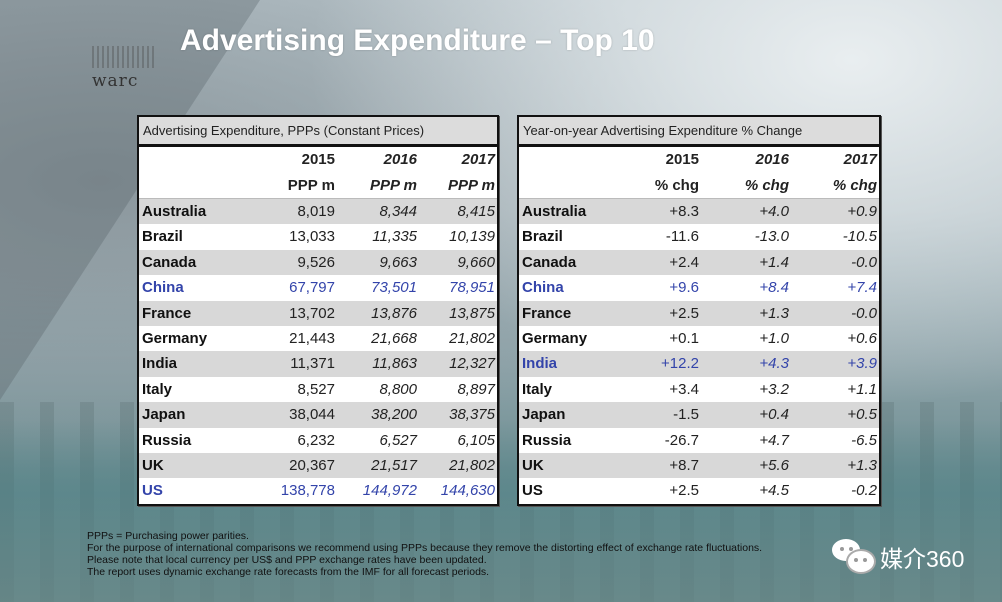  What do you see at coordinates (862, 465) in the screenshot?
I see `value-cell: +1.3` at bounding box center [862, 465].